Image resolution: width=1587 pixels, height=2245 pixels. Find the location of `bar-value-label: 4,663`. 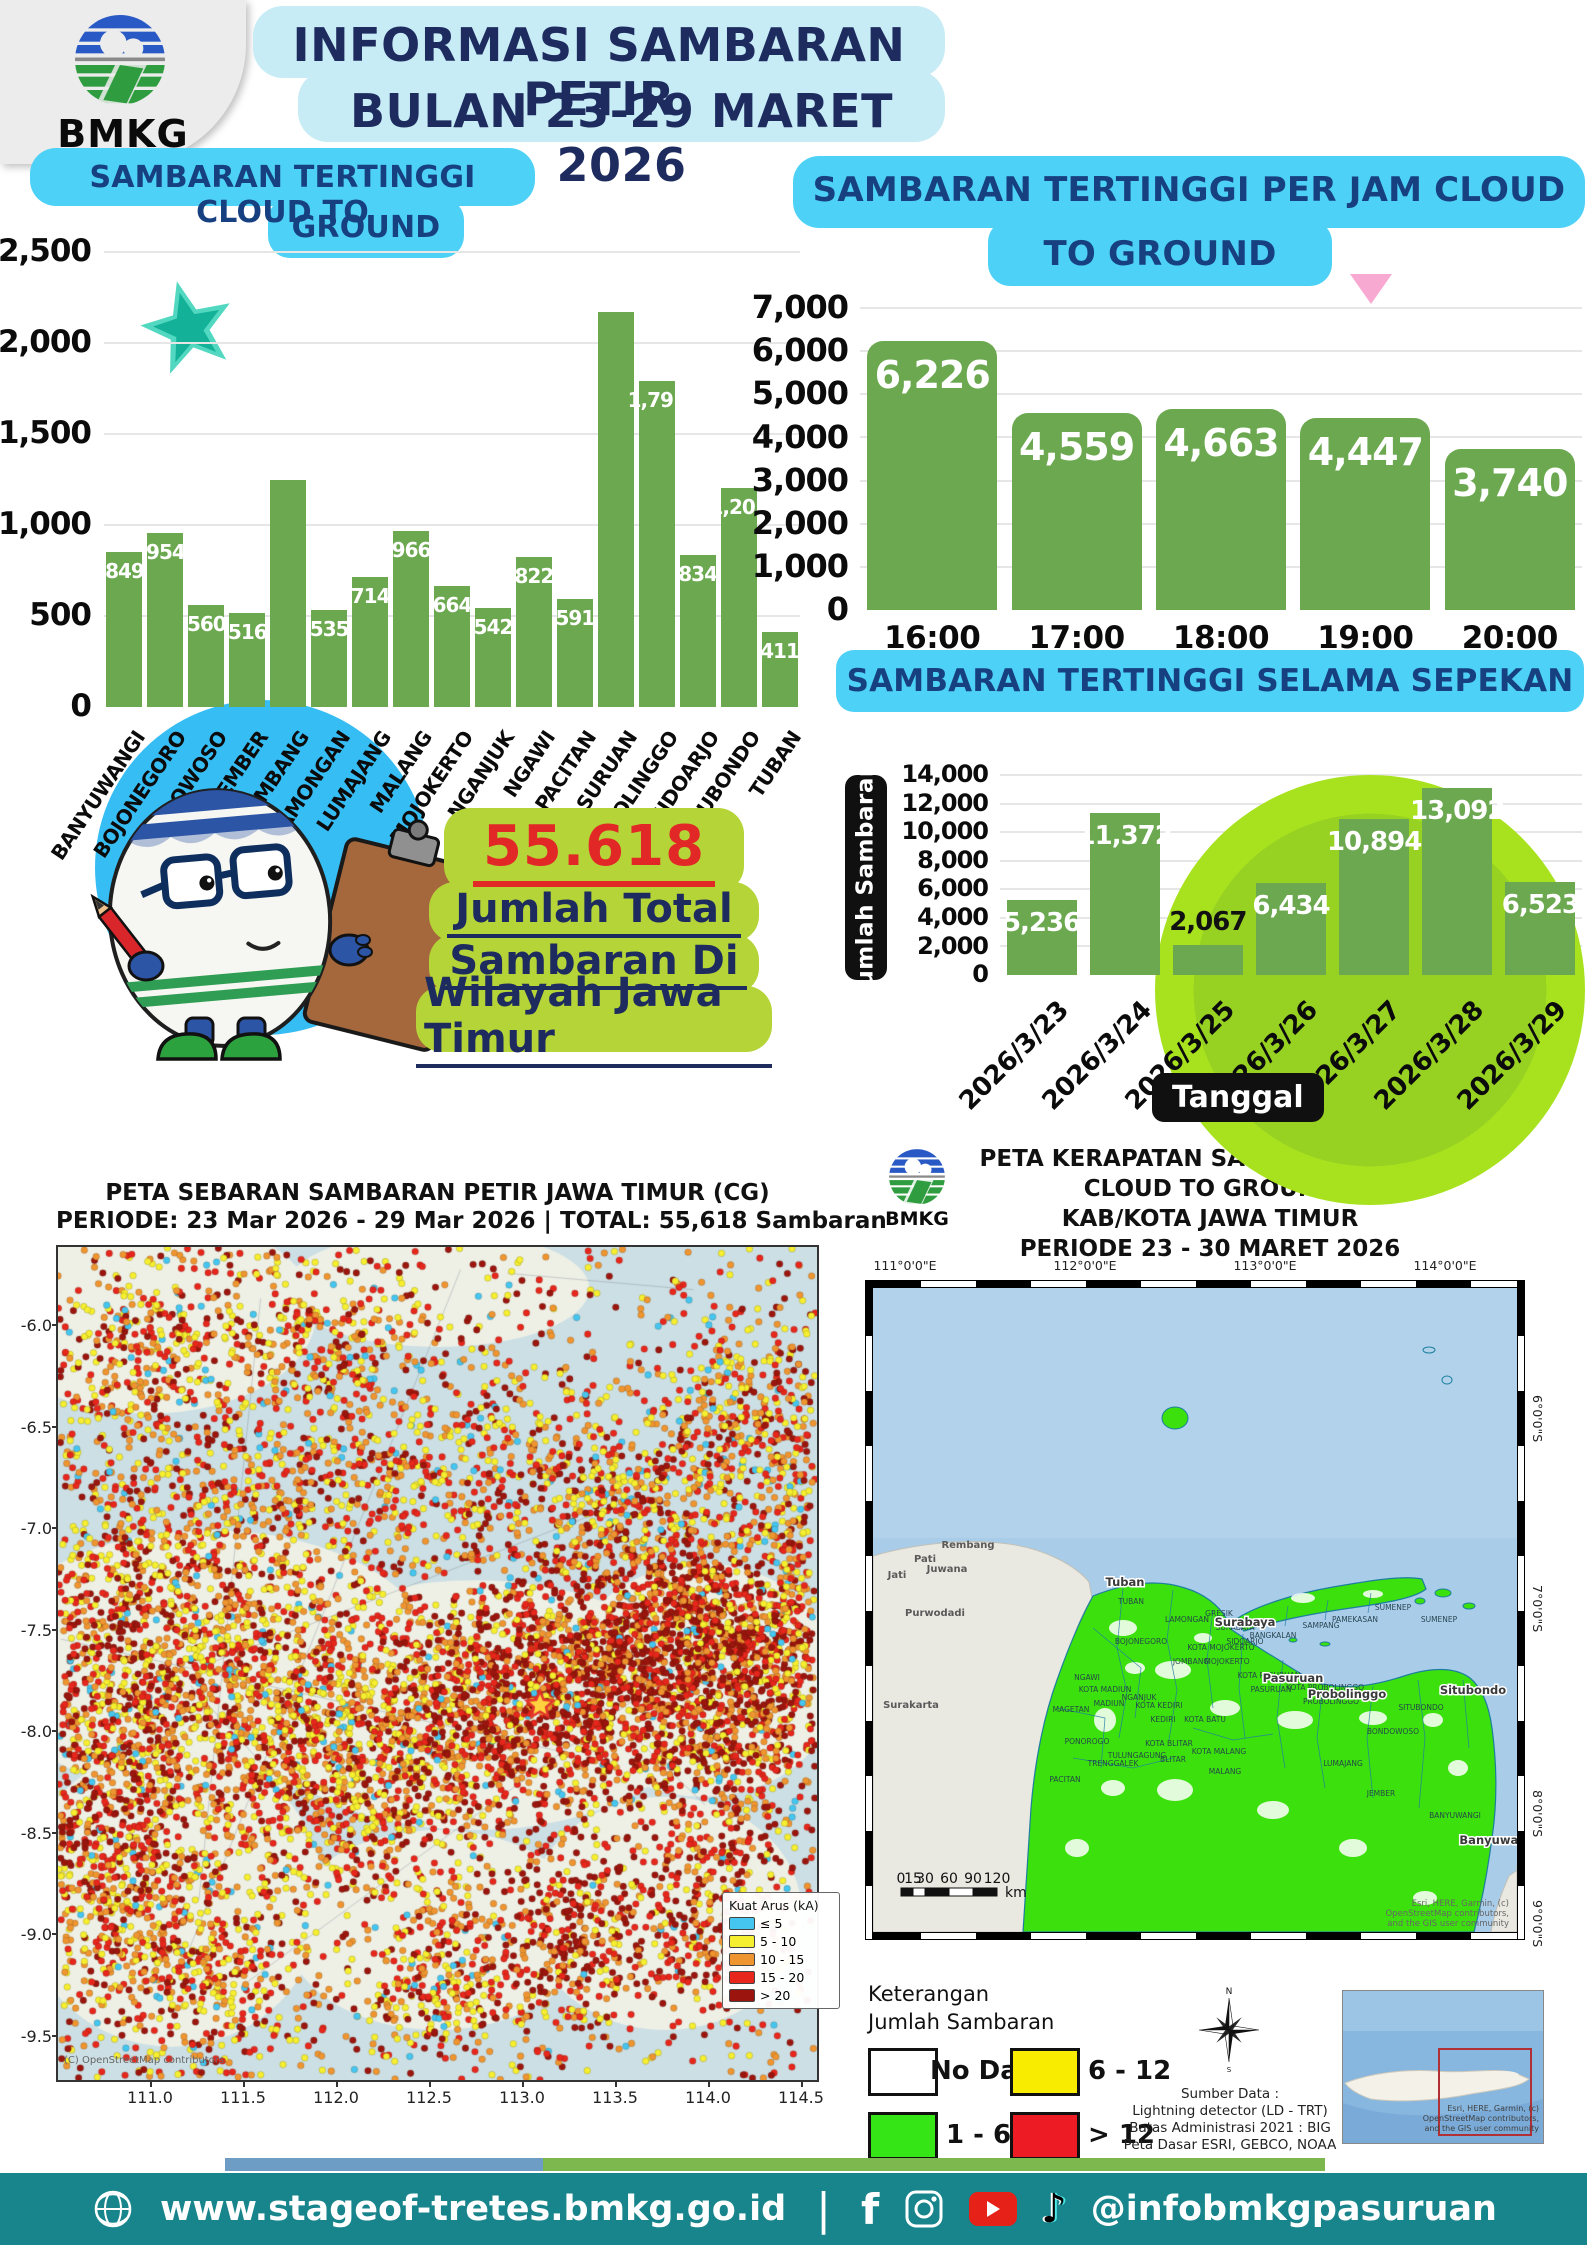

bar-value-label: 4,663 is located at coordinates (1221, 442).